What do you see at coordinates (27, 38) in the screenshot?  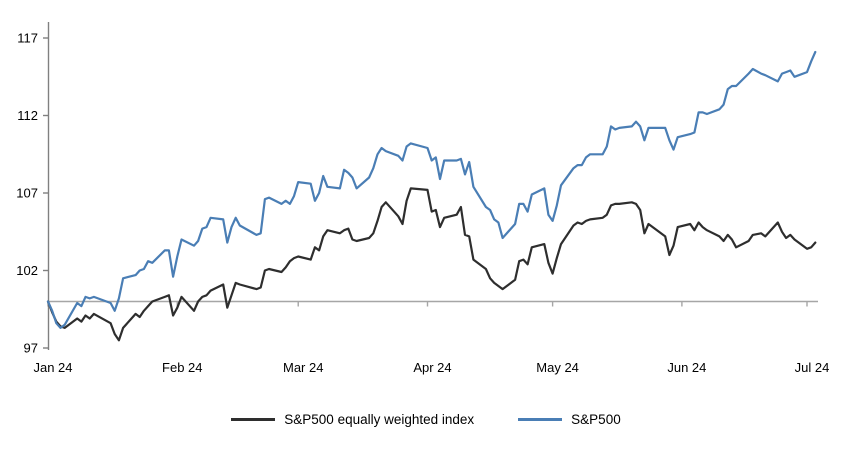 I see `y-tick-label: 117` at bounding box center [27, 38].